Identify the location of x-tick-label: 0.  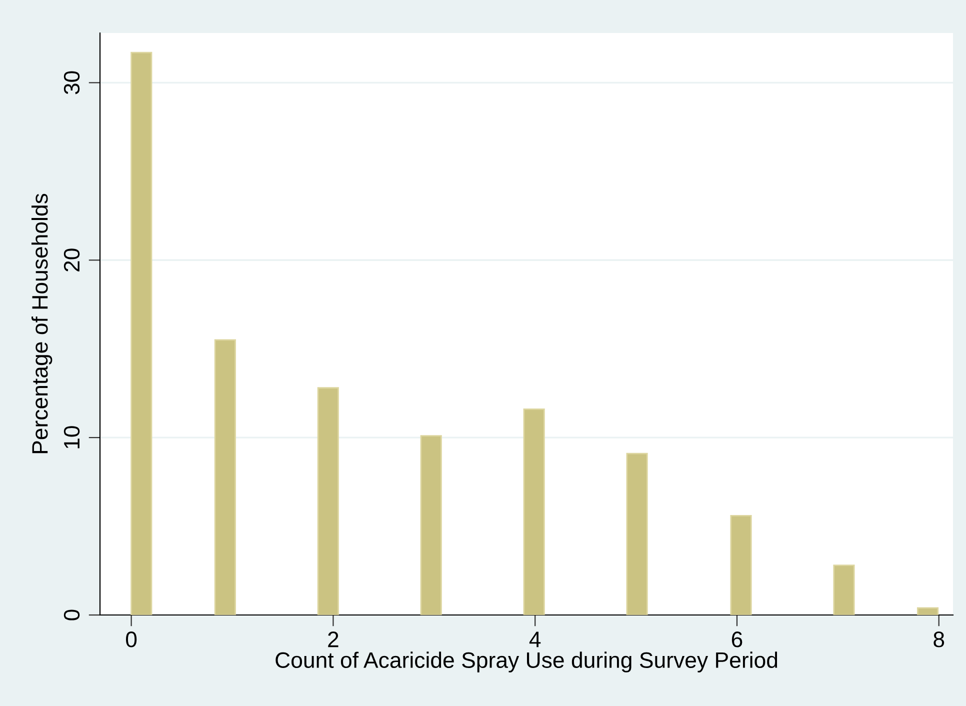
(131, 640).